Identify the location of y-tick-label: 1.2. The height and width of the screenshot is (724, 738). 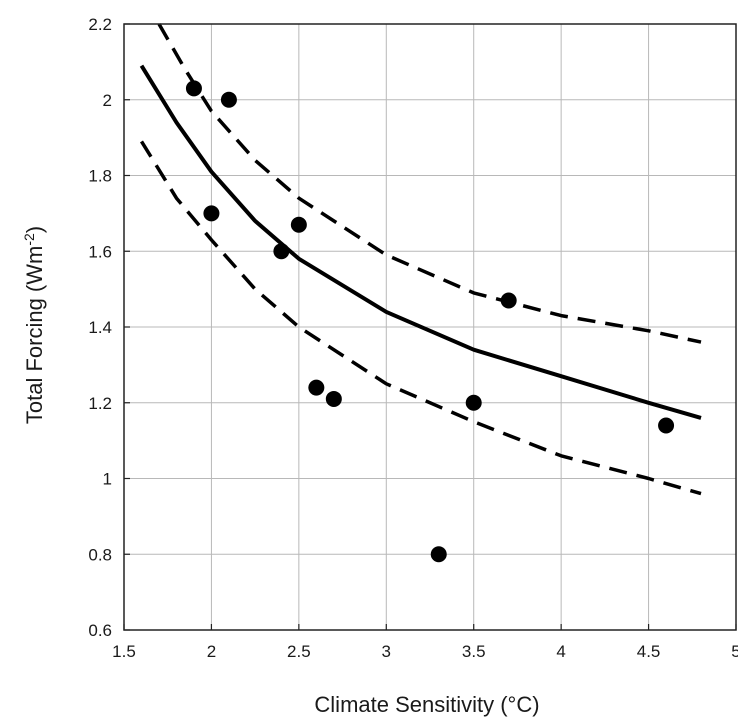
(100, 403).